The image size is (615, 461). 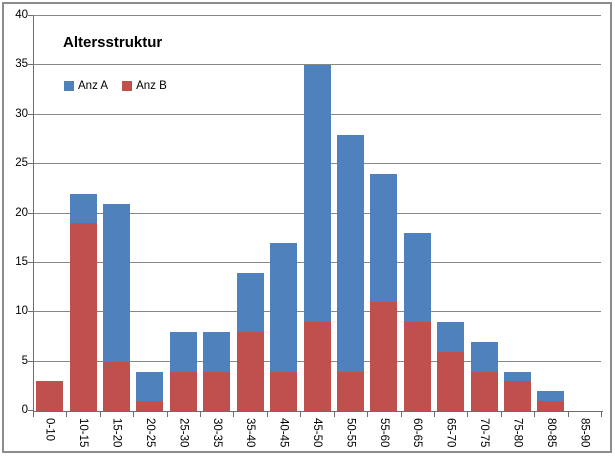 What do you see at coordinates (151, 86) in the screenshot?
I see `legend-label: Anz B` at bounding box center [151, 86].